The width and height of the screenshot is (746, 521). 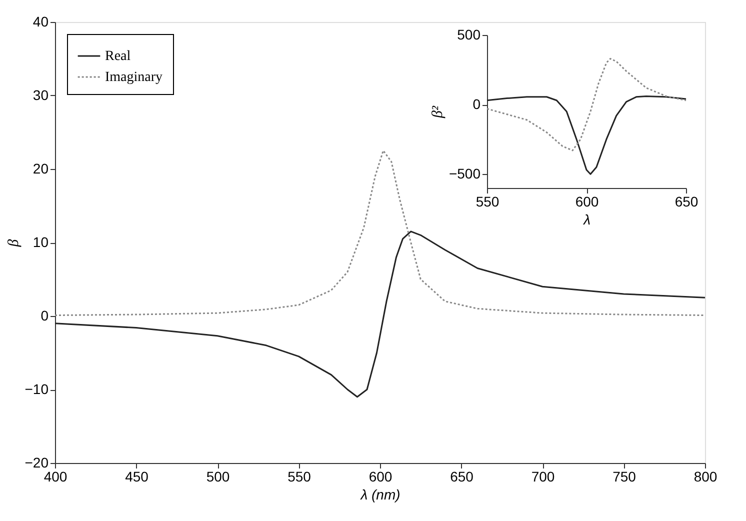 I want to click on x-tick-label: 700, so click(x=543, y=476).